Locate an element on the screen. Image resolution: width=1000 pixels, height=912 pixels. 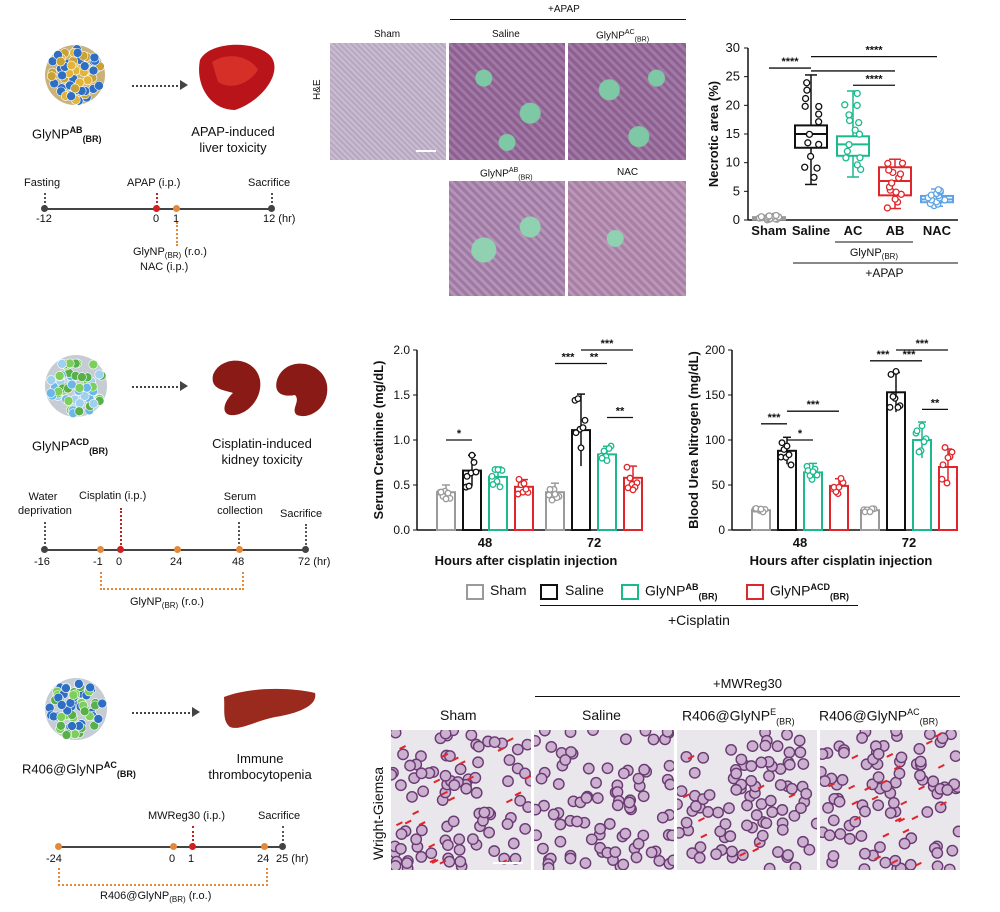
kidney-icon is located at coordinates (270, 388).